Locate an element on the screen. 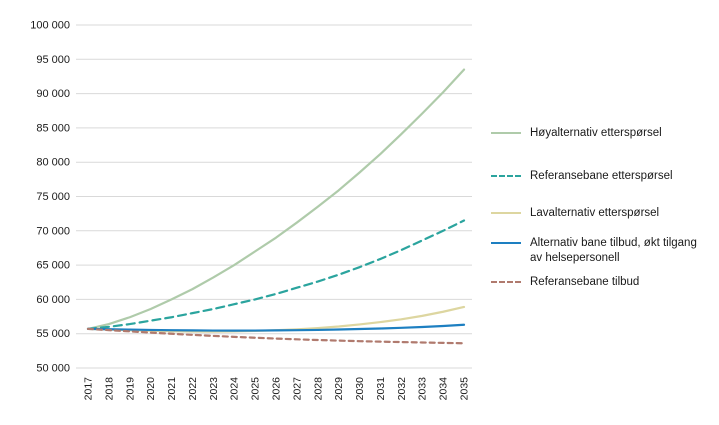 The image size is (719, 425). x-tick-label: 2031 is located at coordinates (381, 389).